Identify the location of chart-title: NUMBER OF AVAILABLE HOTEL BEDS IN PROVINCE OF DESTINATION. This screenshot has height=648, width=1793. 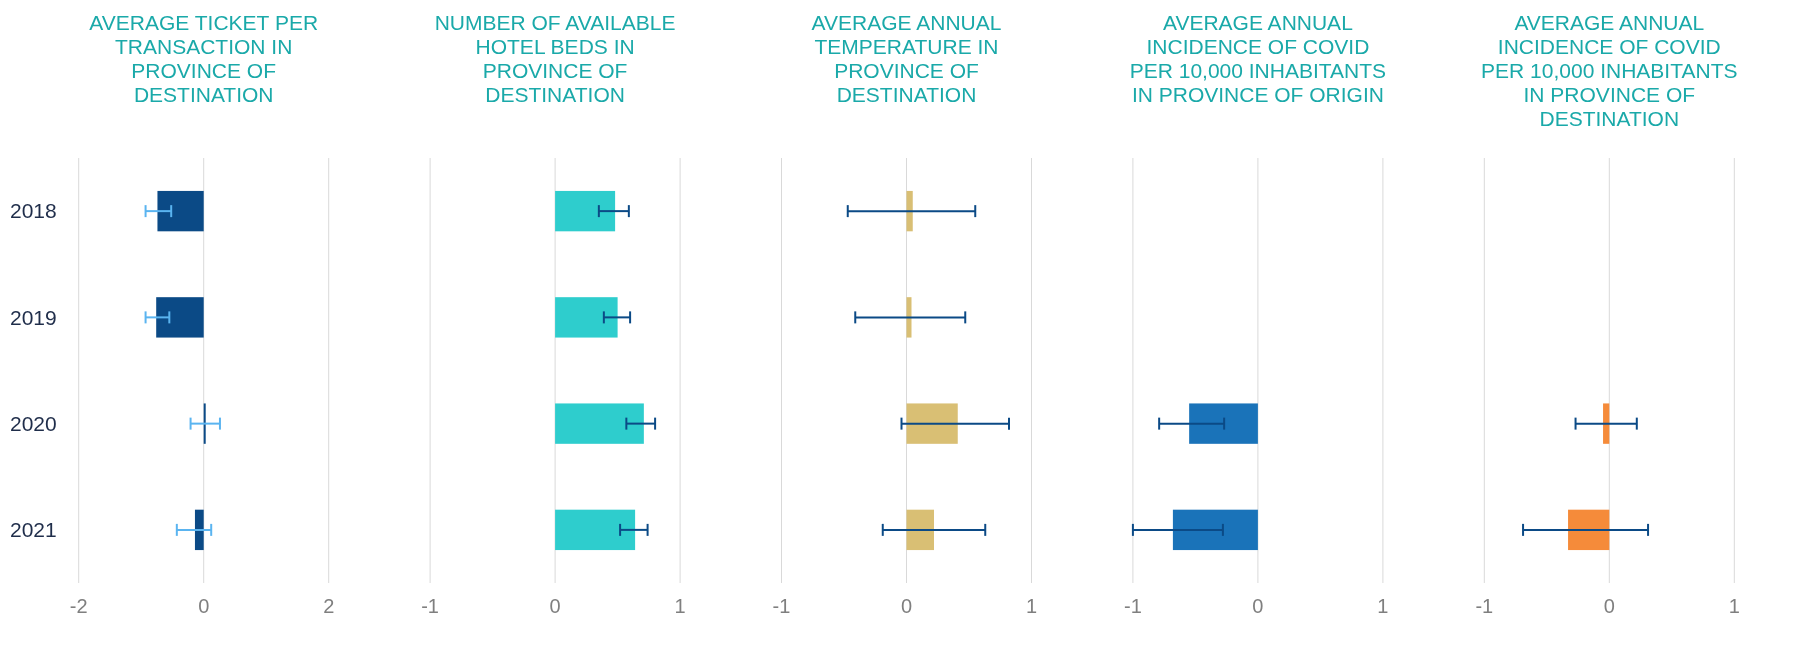
(555, 58).